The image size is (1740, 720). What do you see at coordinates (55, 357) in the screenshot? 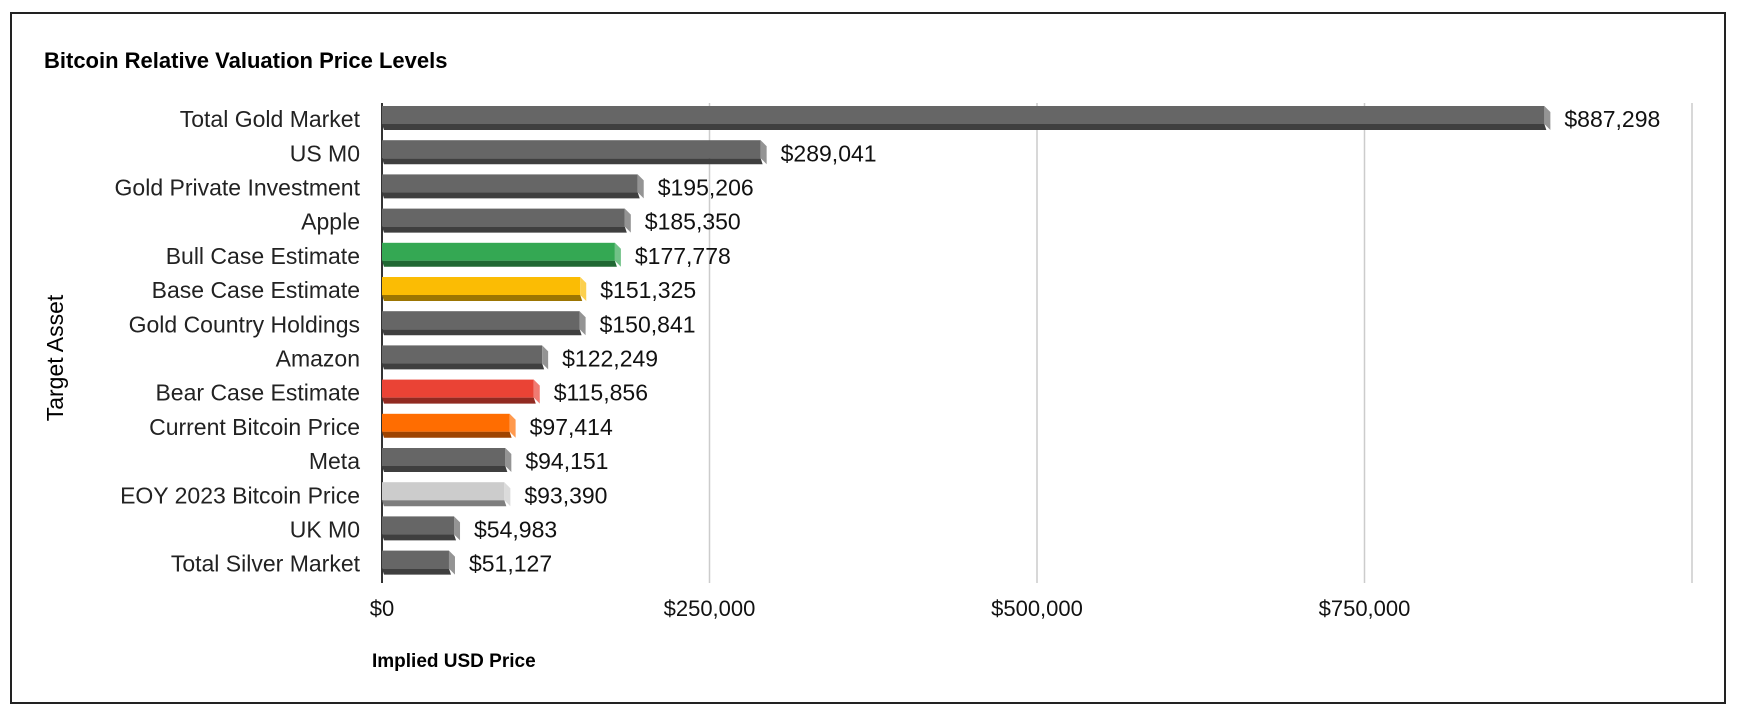
I see `y-axis-title: Target Asset` at bounding box center [55, 357].